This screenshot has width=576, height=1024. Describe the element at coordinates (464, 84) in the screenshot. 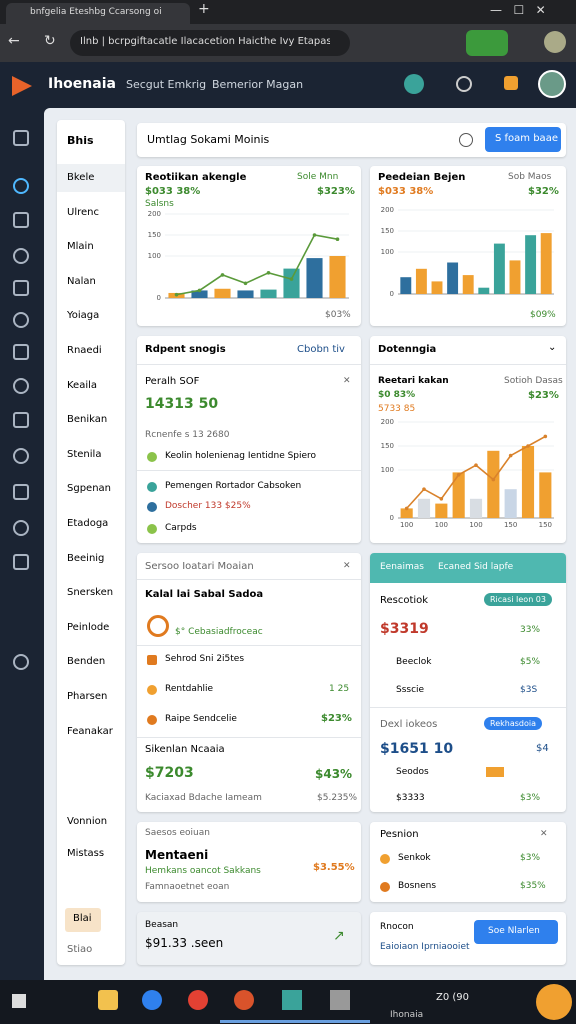

I see `settings-icon` at that location.